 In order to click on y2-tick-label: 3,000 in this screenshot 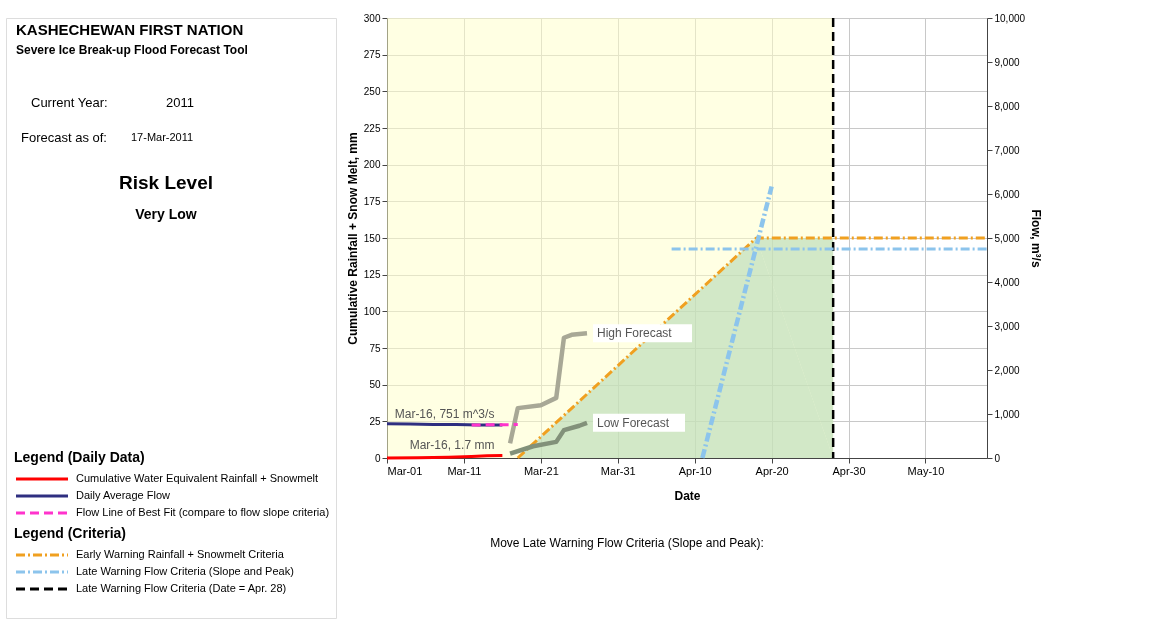, I will do `click(1007, 326)`.